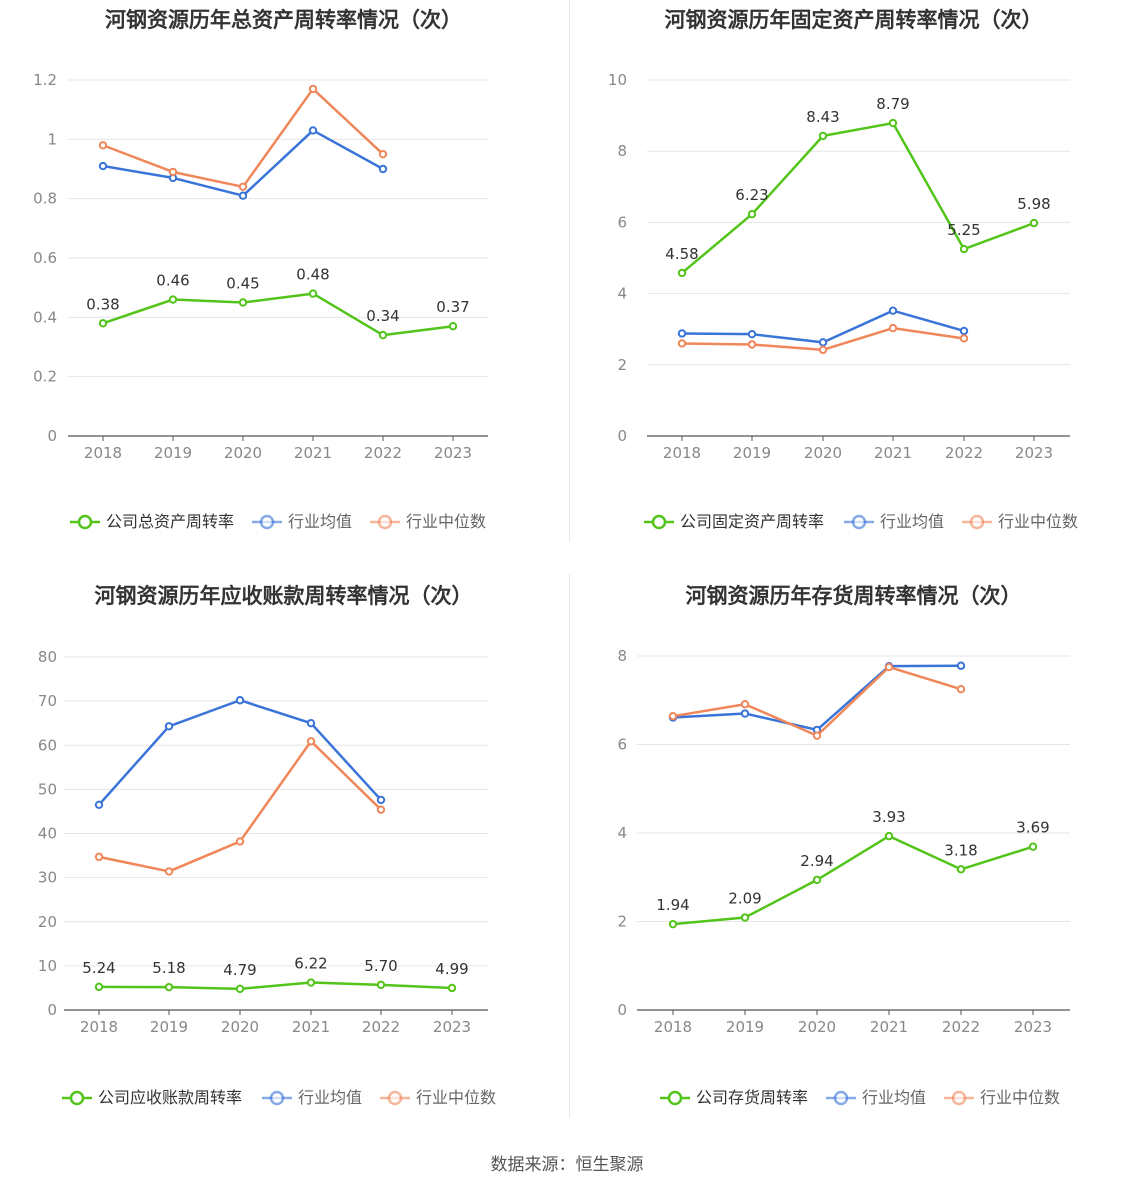  Describe the element at coordinates (283, 20) in the screenshot. I see `chart-title: 河钢资源历年总资产周转率情况（次）` at that location.